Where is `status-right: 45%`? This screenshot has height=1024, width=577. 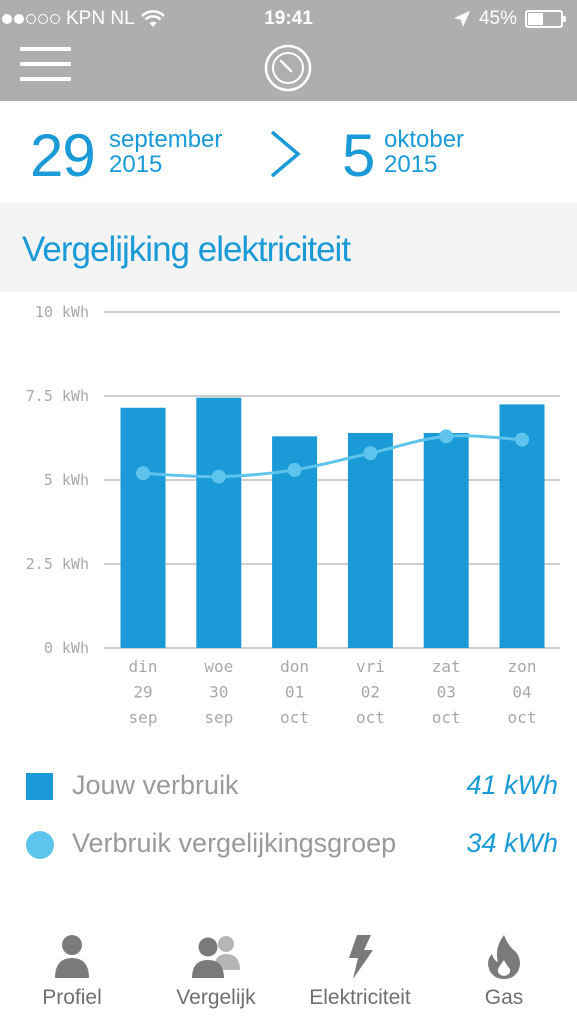
status-right: 45% is located at coordinates (509, 19).